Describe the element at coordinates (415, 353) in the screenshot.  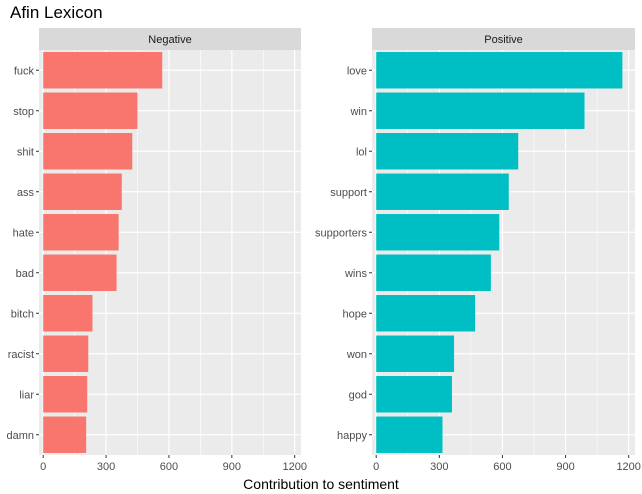
I see `bar-won` at that location.